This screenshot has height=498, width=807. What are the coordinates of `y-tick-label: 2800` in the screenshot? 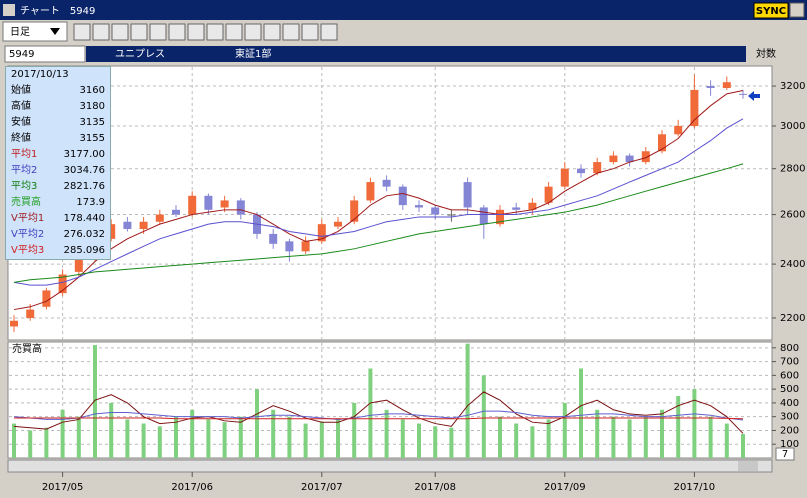 It's located at (792, 169).